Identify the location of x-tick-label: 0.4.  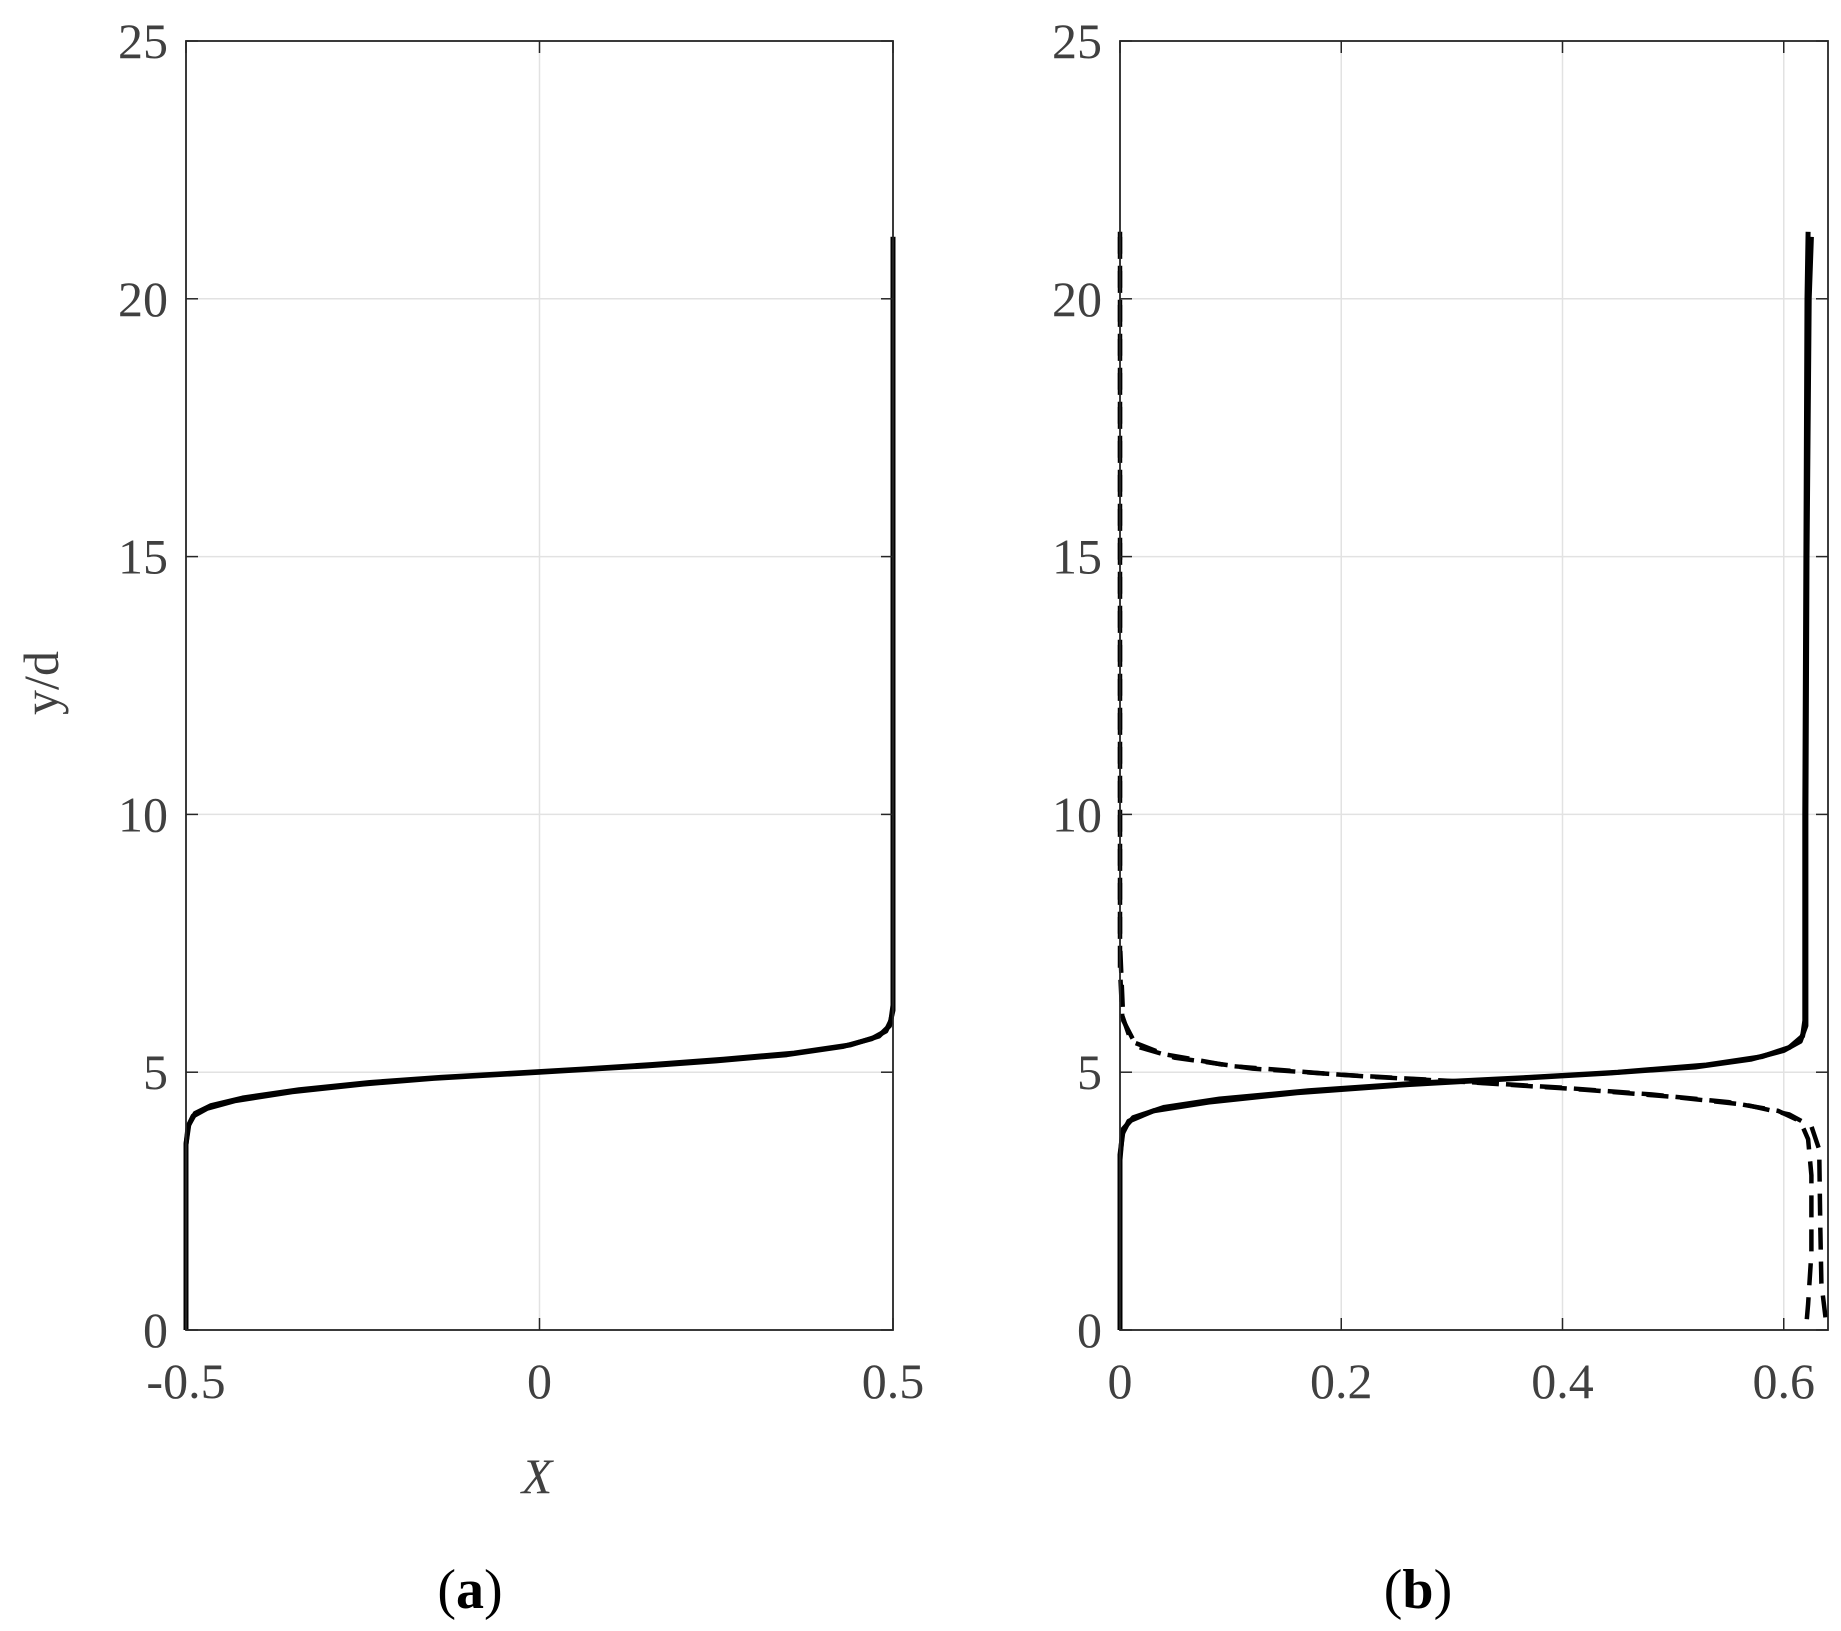
(1562, 1381).